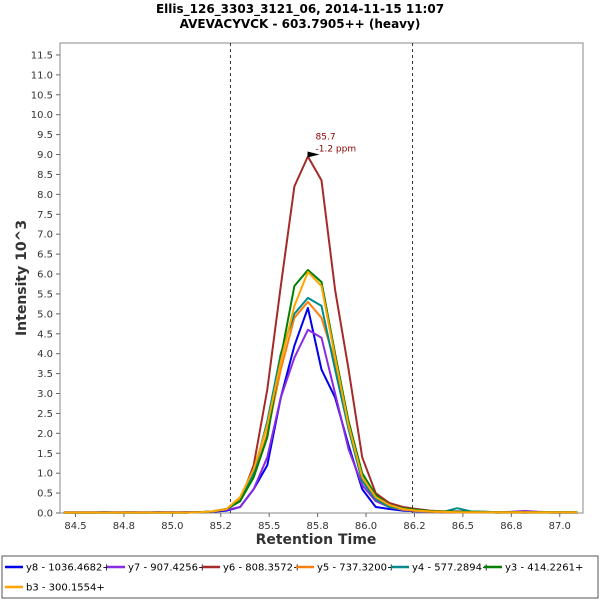  I want to click on x-tick-label: 86.5, so click(463, 526).